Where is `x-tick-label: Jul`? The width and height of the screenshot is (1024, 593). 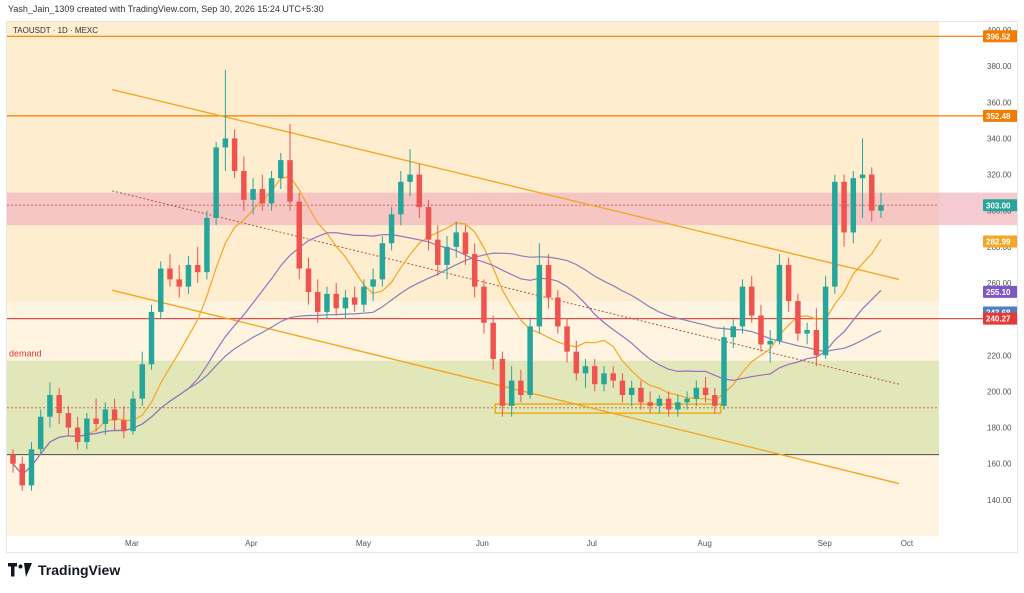
x-tick-label: Jul is located at coordinates (592, 543).